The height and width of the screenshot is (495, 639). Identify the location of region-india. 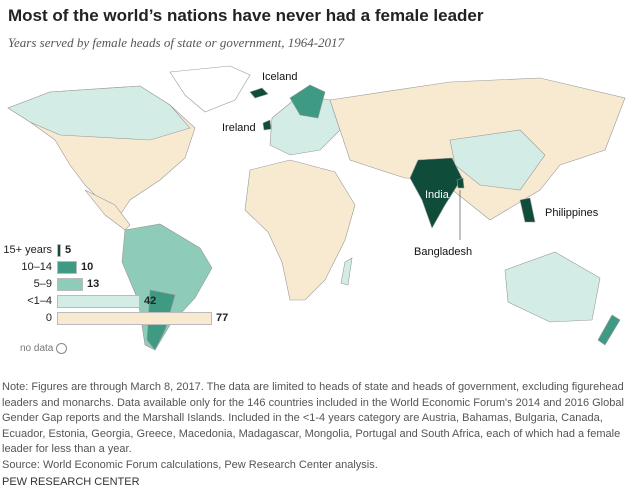
(436, 193).